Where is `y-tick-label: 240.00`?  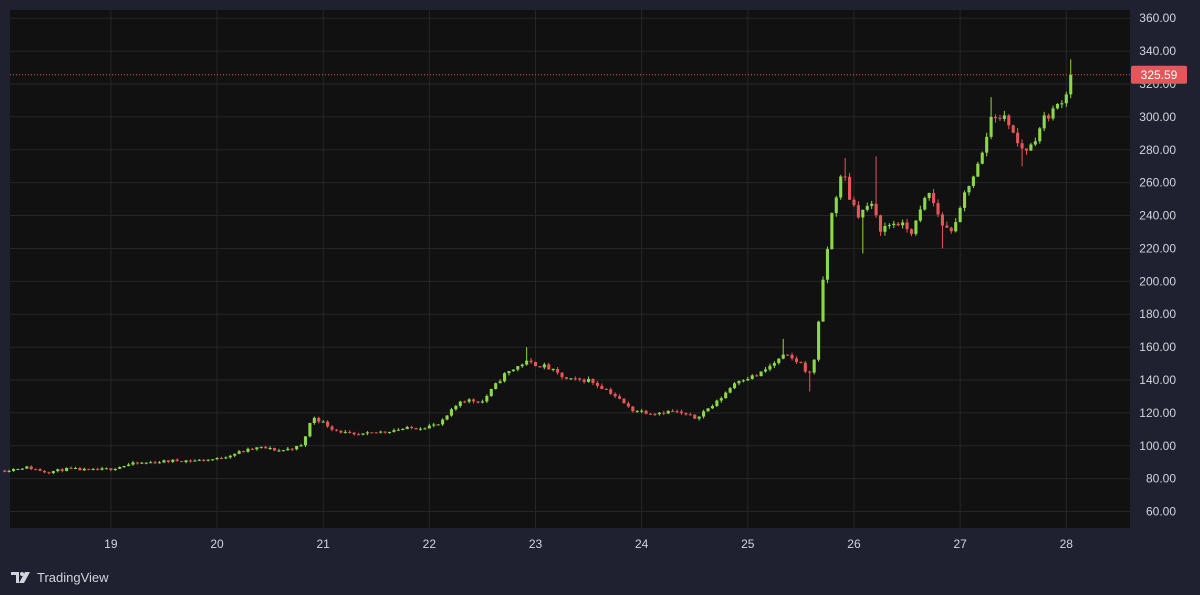
y-tick-label: 240.00 is located at coordinates (1157, 216).